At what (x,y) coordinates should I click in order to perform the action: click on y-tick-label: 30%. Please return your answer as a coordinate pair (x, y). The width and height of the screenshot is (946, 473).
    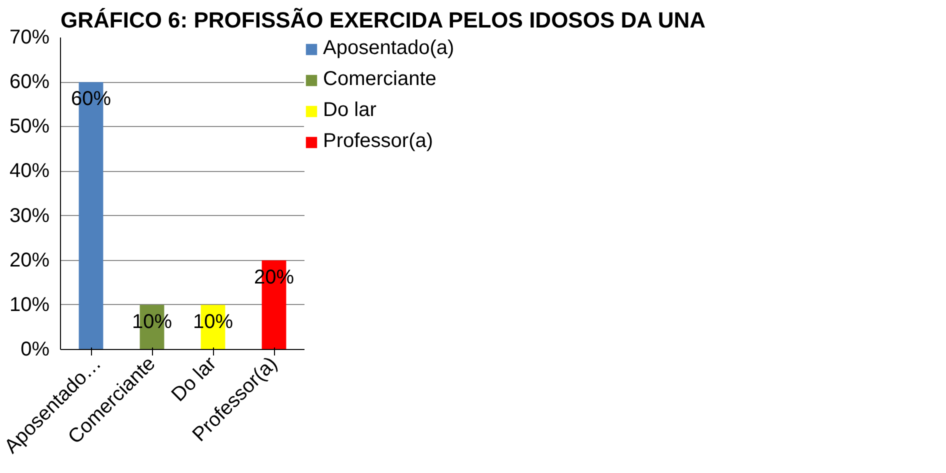
    Looking at the image, I should click on (29, 215).